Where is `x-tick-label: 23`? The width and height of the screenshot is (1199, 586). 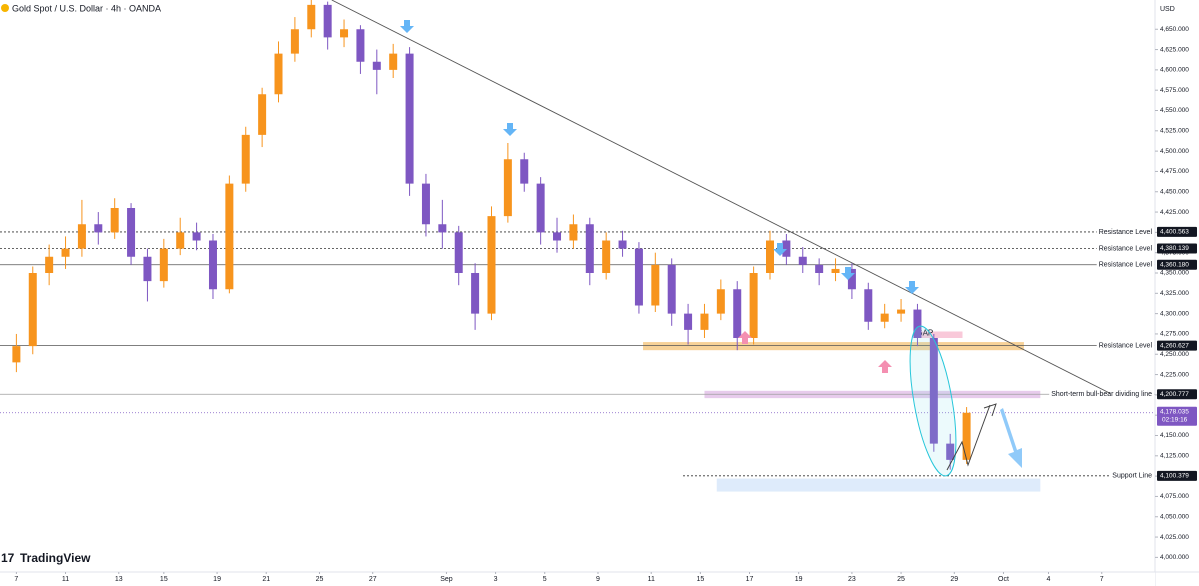 x-tick-label: 23 is located at coordinates (852, 579).